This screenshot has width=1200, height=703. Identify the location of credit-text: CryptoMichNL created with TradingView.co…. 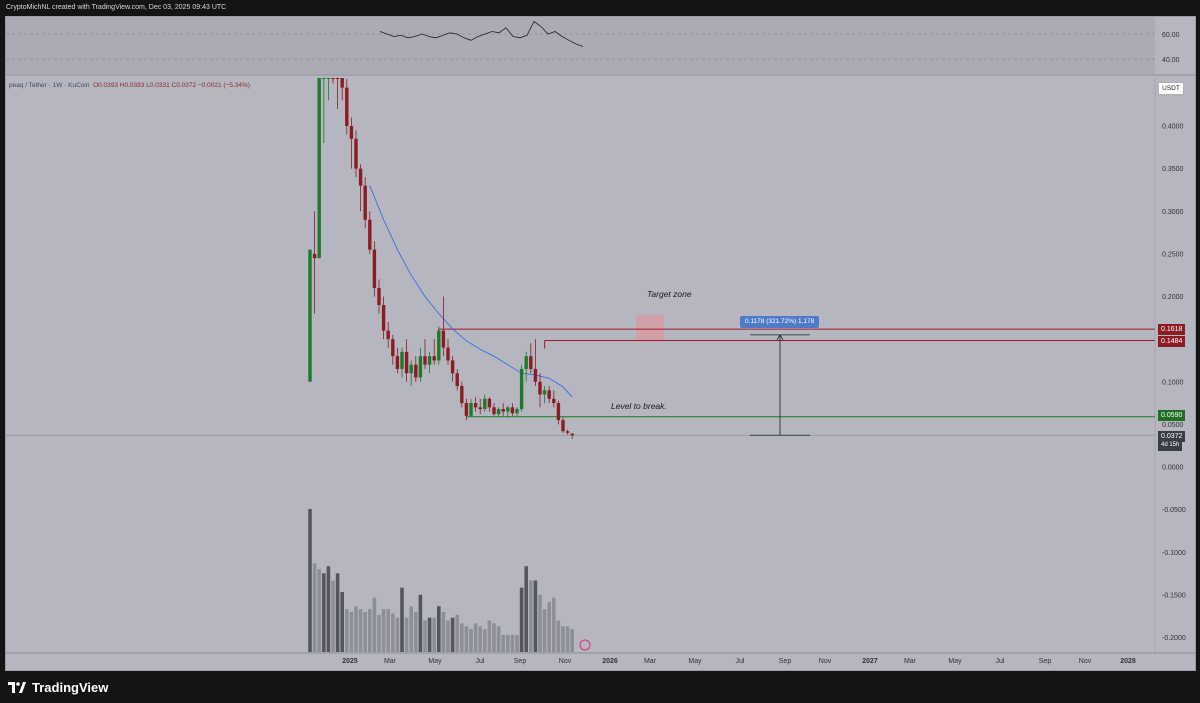
(116, 7).